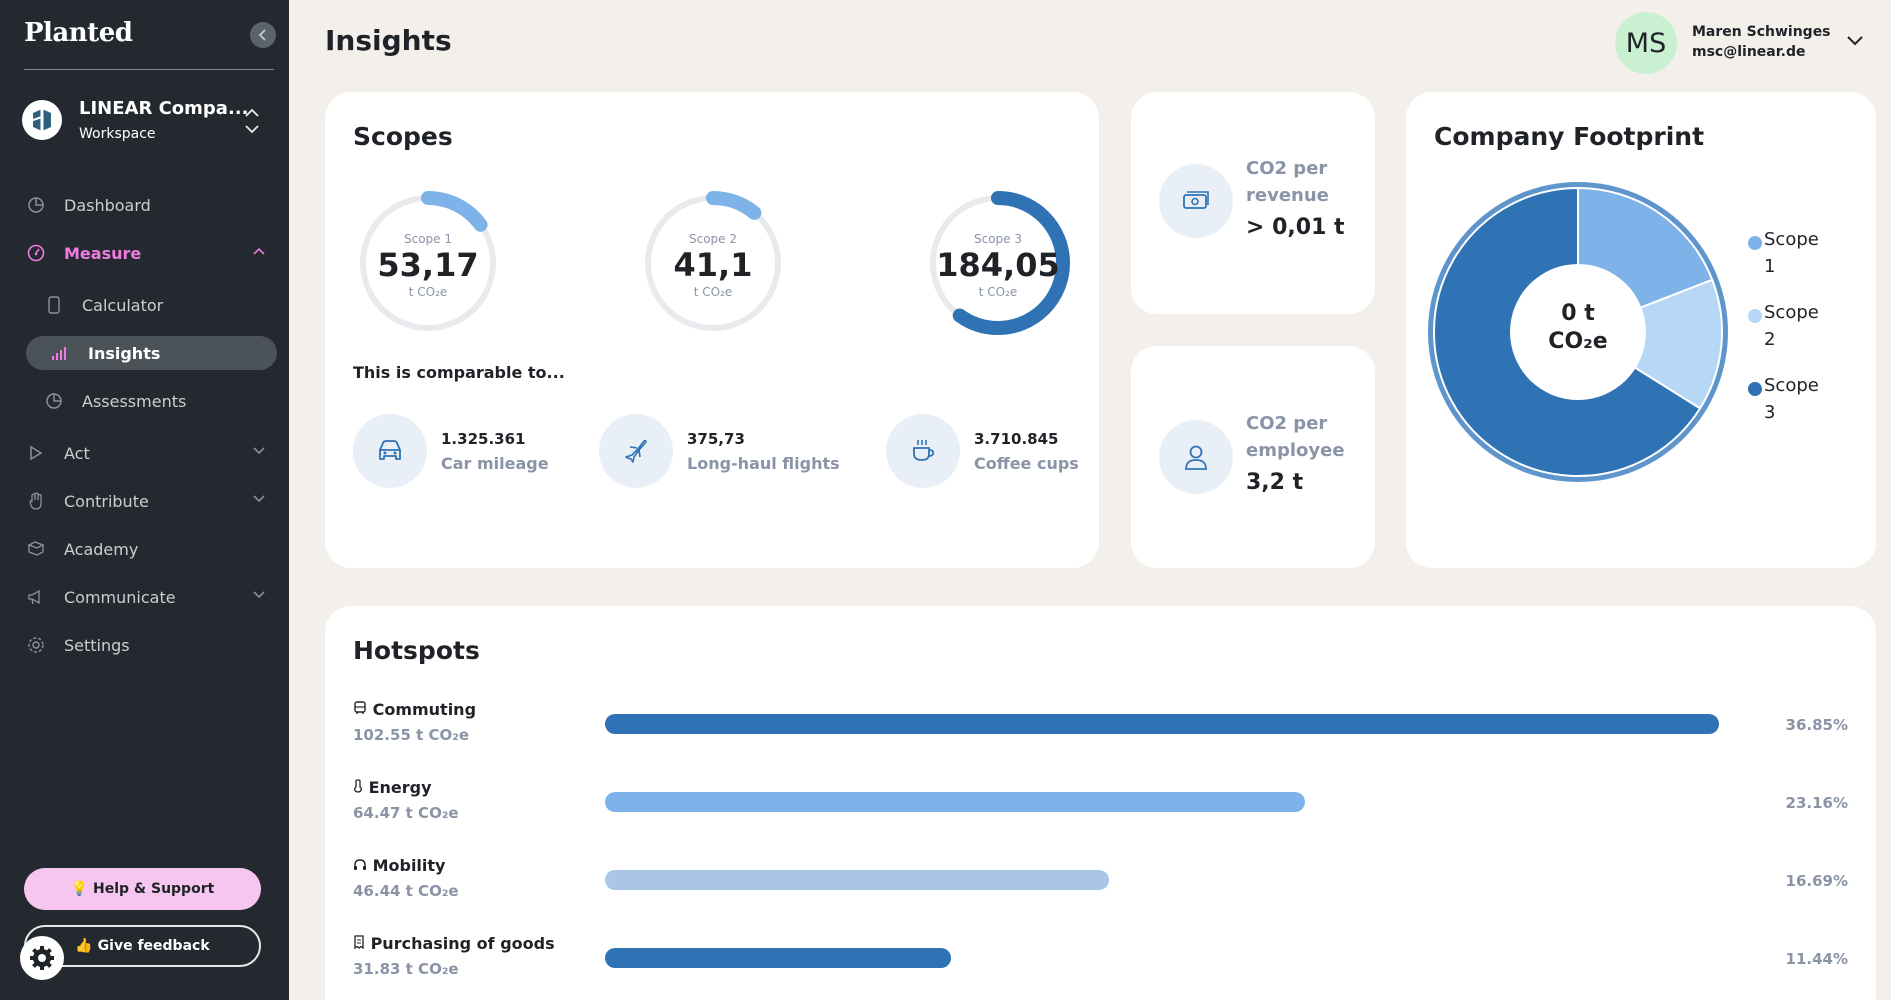  Describe the element at coordinates (123, 305) in the screenshot. I see `nav-calculator-label: Calculator` at that location.